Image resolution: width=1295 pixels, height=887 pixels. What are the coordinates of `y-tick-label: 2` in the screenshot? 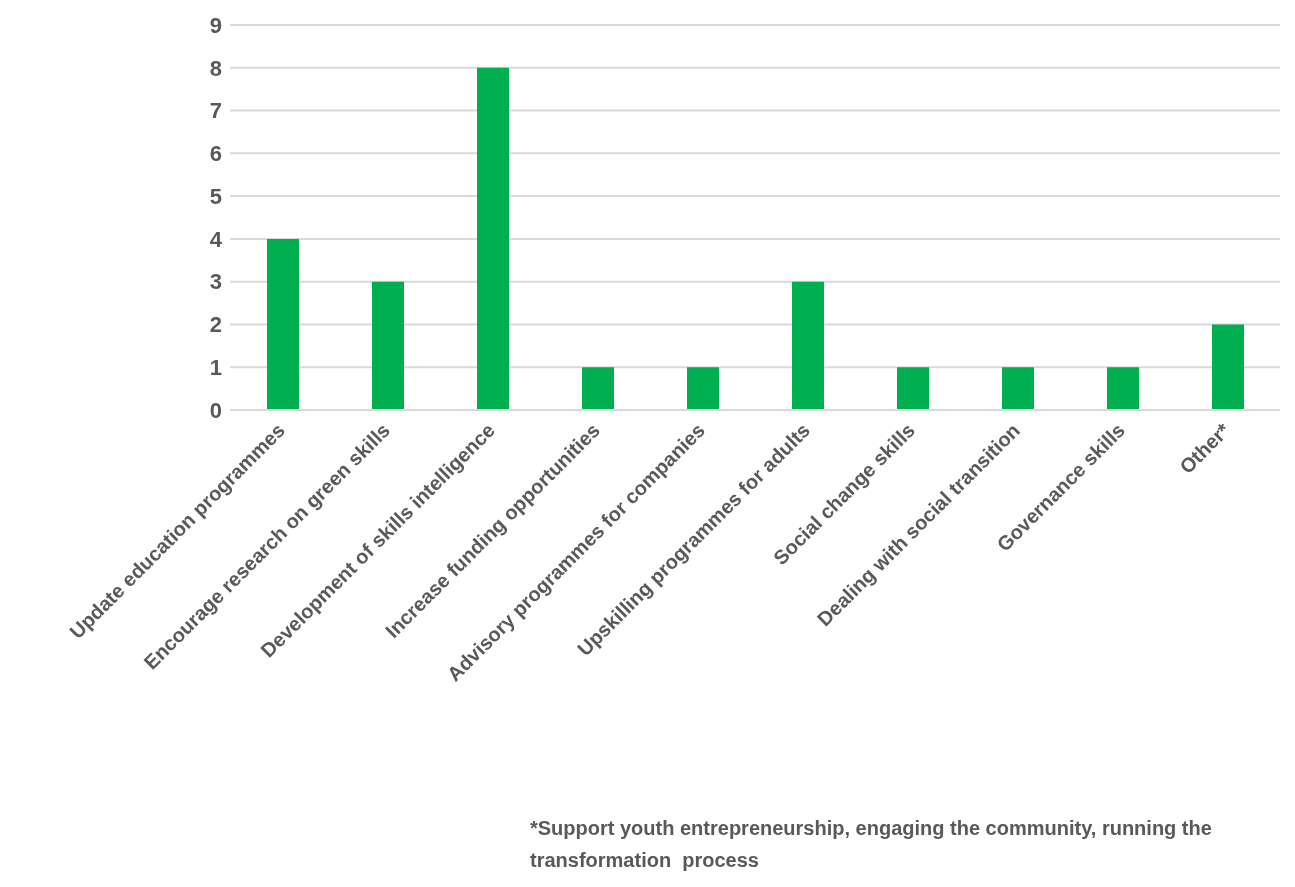 It's located at (215, 325).